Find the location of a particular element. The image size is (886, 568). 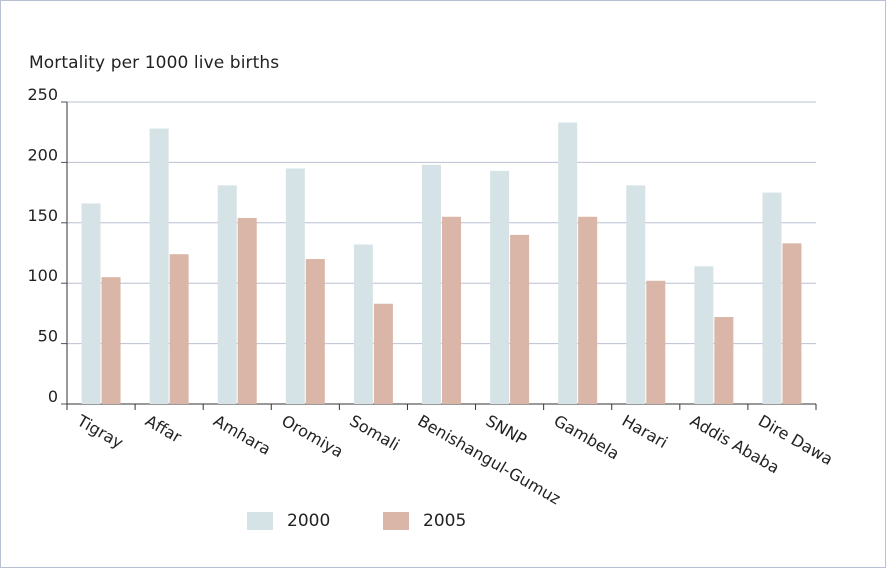

x-tick-label-gambela: Gambela is located at coordinates (587, 437).